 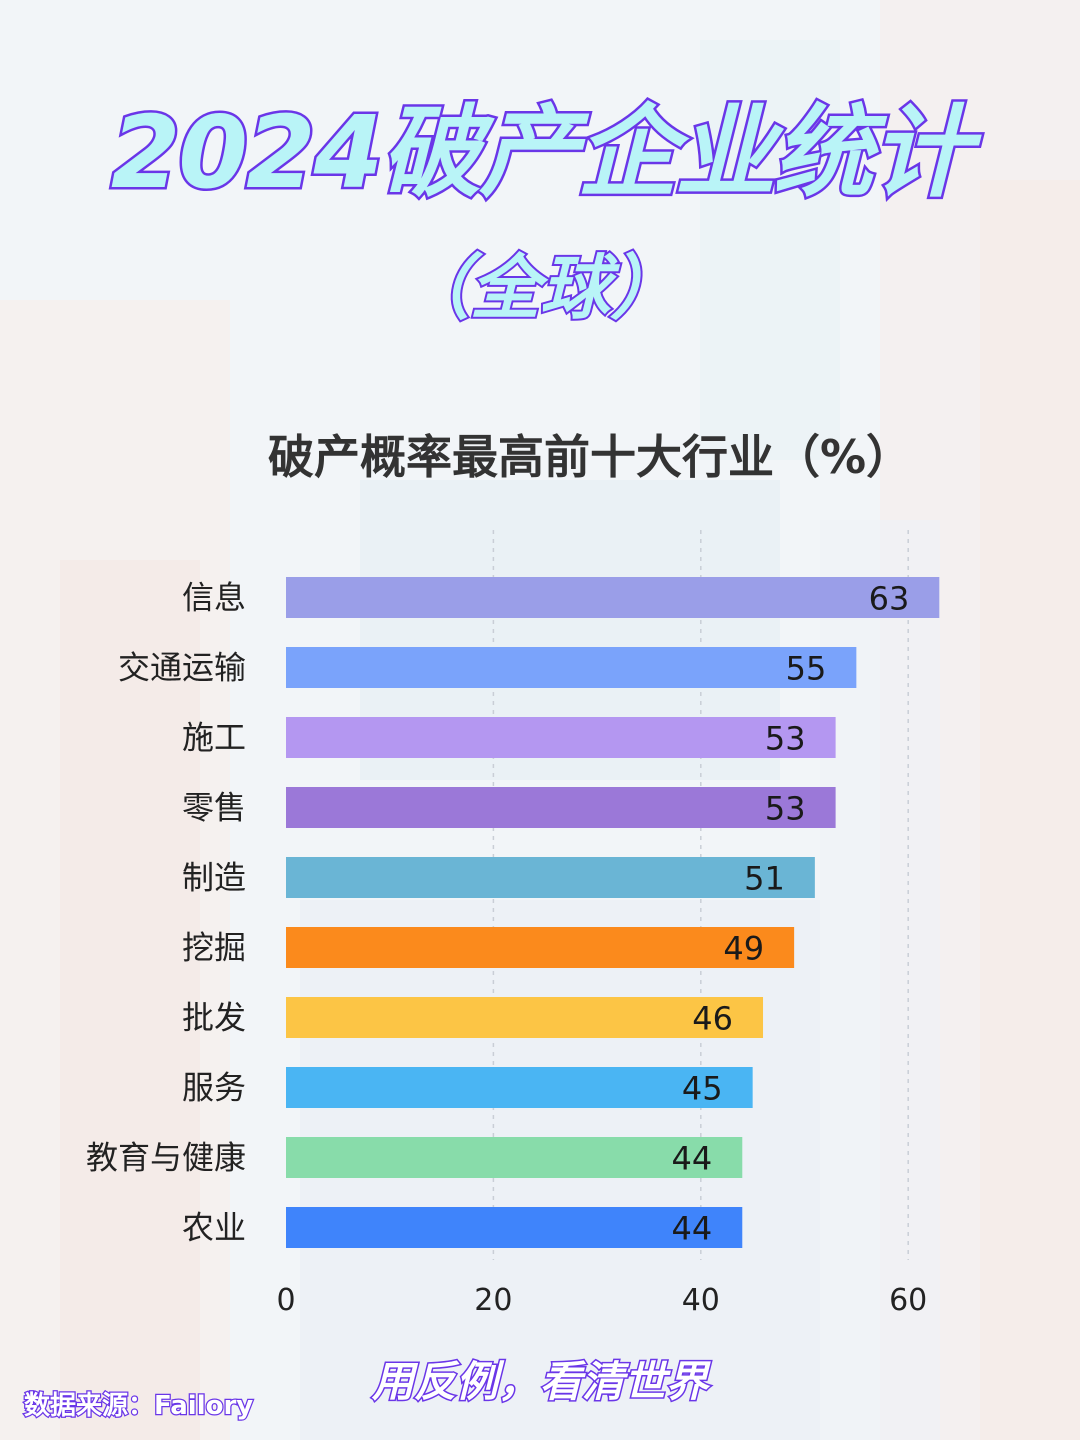 I want to click on data-label-0: 63, so click(x=889, y=599).